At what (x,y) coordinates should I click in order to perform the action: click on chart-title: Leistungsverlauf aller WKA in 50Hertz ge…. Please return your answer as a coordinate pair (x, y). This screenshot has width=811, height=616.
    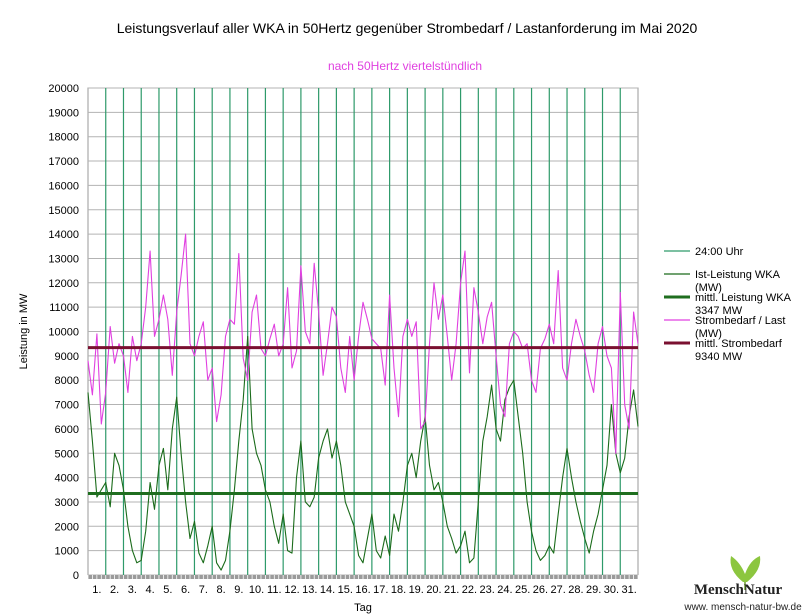
    Looking at the image, I should click on (407, 28).